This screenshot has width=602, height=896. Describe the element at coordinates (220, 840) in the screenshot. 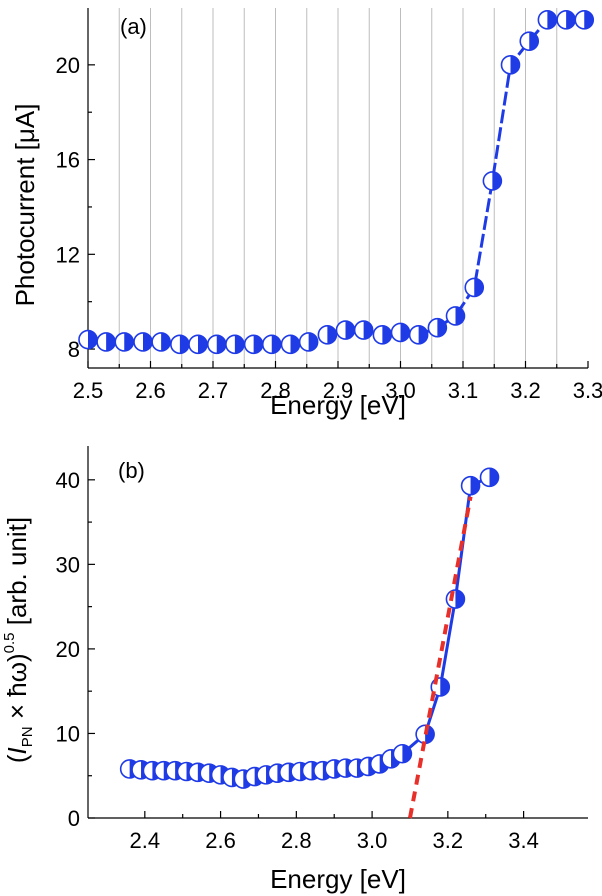

I see `panel-b-x-tick-label: 2.6` at that location.